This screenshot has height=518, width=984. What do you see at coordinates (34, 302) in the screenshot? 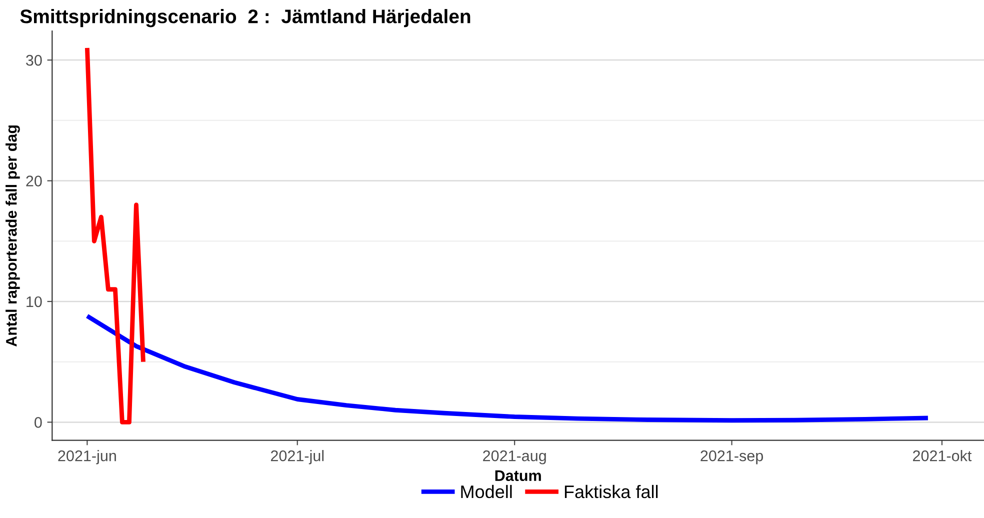
I see `y-tick-label: 10` at bounding box center [34, 302].